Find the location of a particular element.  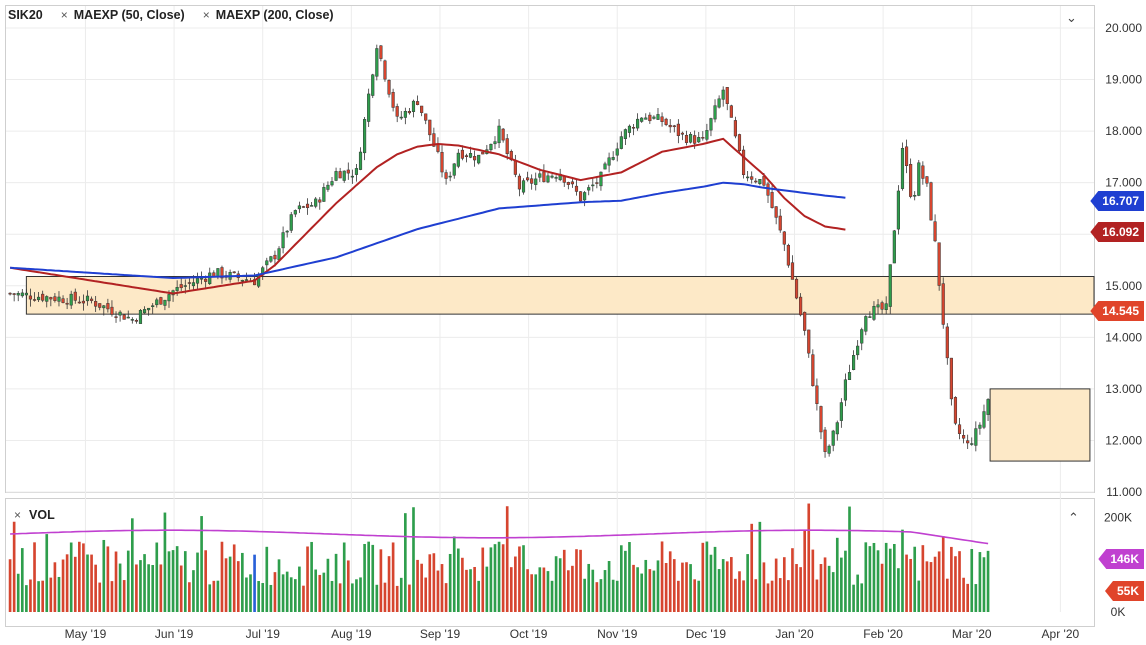

ma50-price-tag: 16.092 is located at coordinates (1117, 232).